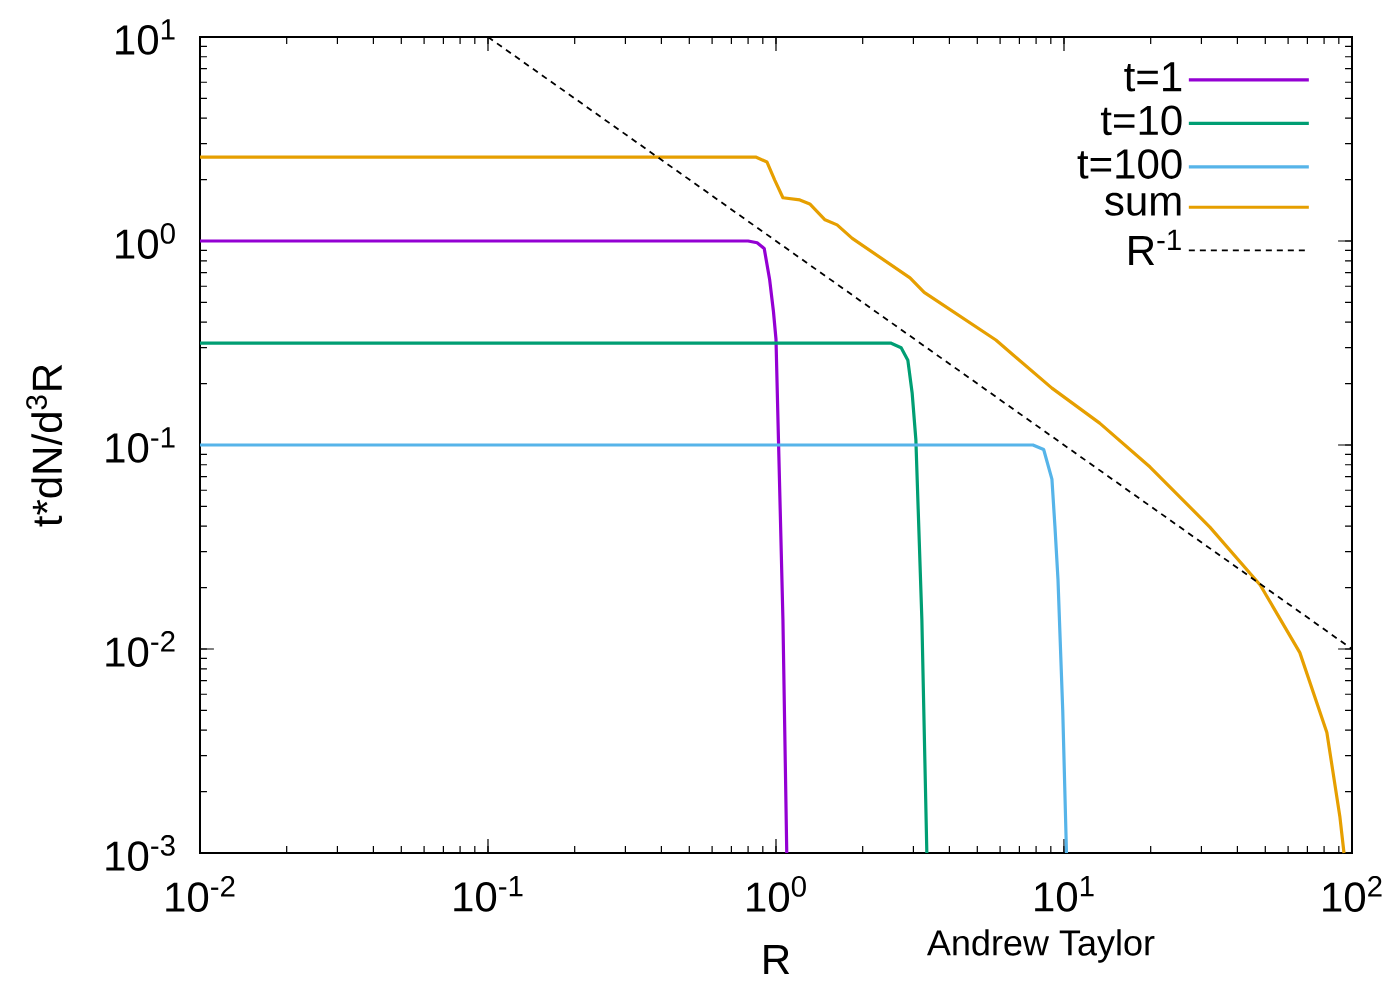 This screenshot has height=981, width=1386. I want to click on y-tick-label: 10$^{-3}$, so click(140, 853).